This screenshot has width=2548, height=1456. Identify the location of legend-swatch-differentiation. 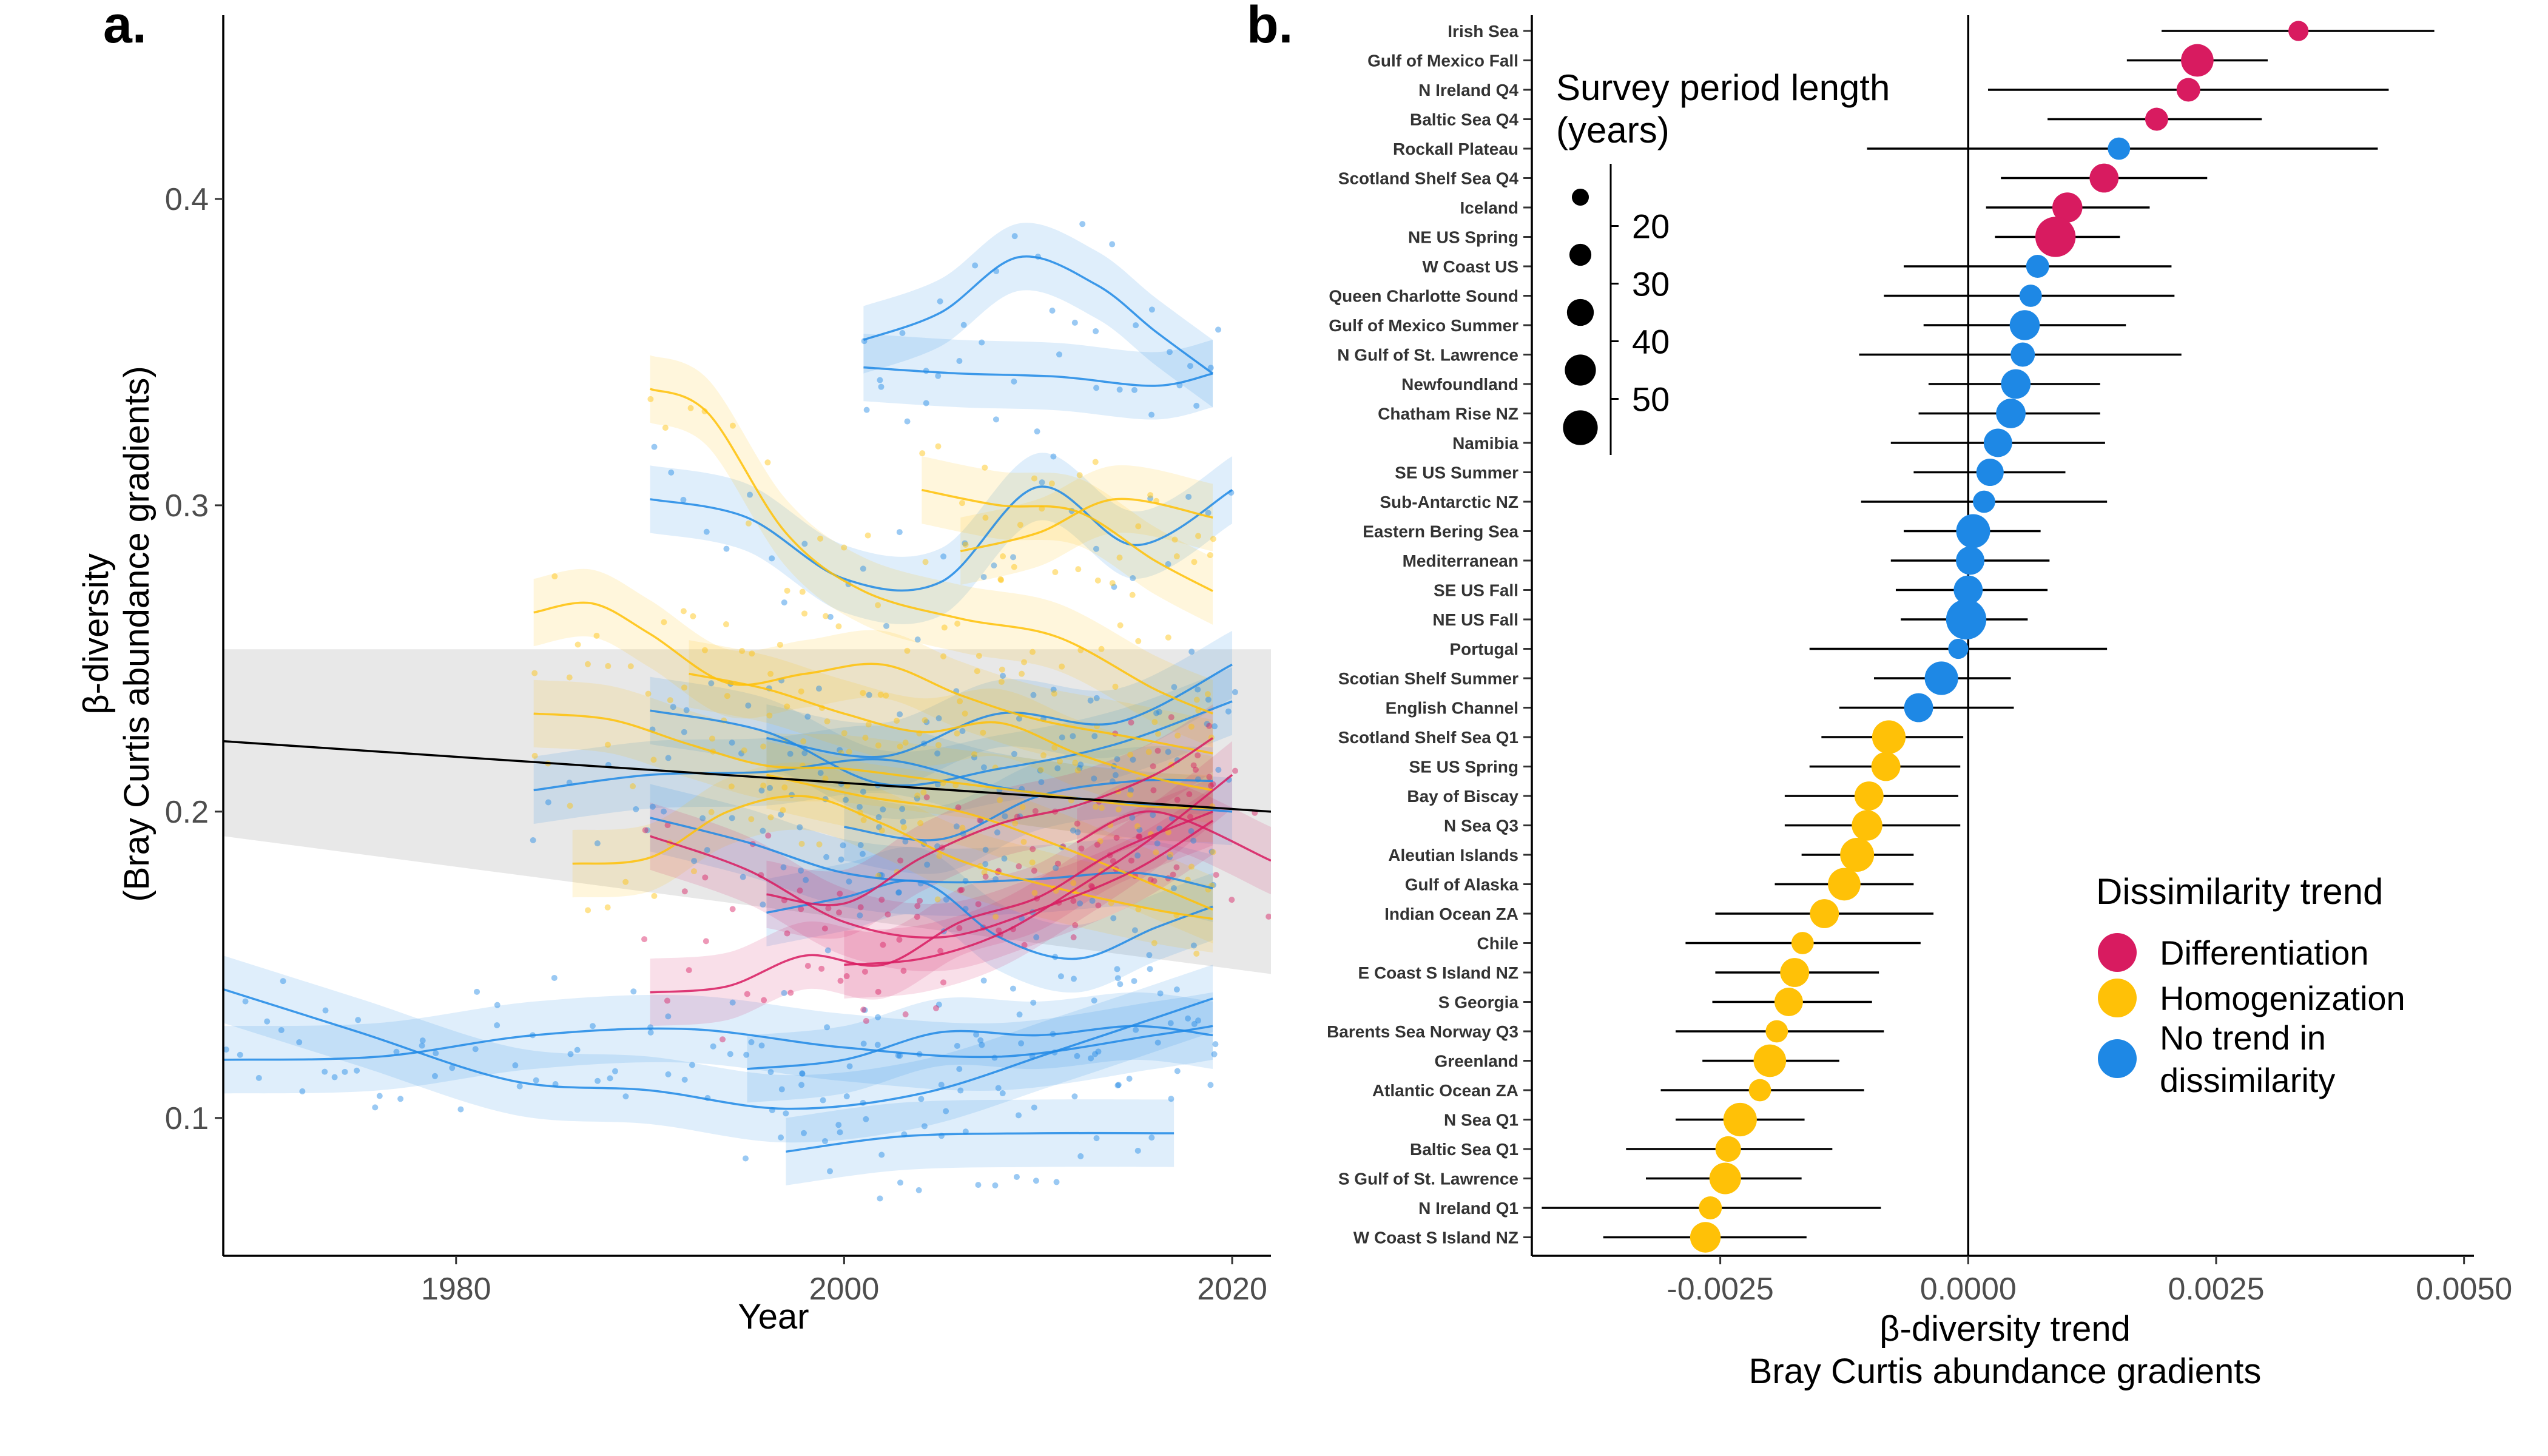
(2117, 952).